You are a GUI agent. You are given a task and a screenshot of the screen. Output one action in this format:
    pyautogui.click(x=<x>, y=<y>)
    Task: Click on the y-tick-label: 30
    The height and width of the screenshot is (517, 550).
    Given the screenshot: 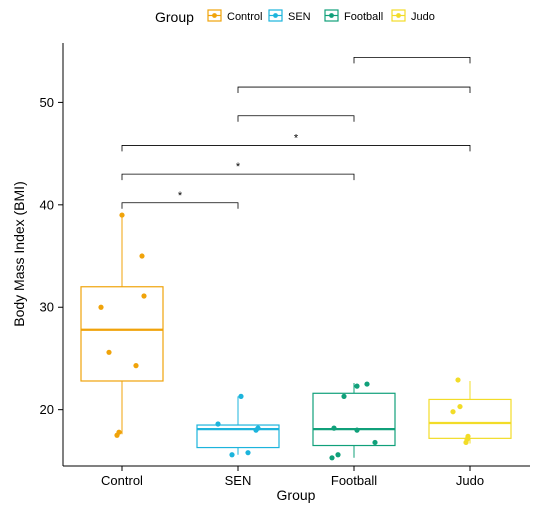 What is the action you would take?
    pyautogui.click(x=47, y=307)
    